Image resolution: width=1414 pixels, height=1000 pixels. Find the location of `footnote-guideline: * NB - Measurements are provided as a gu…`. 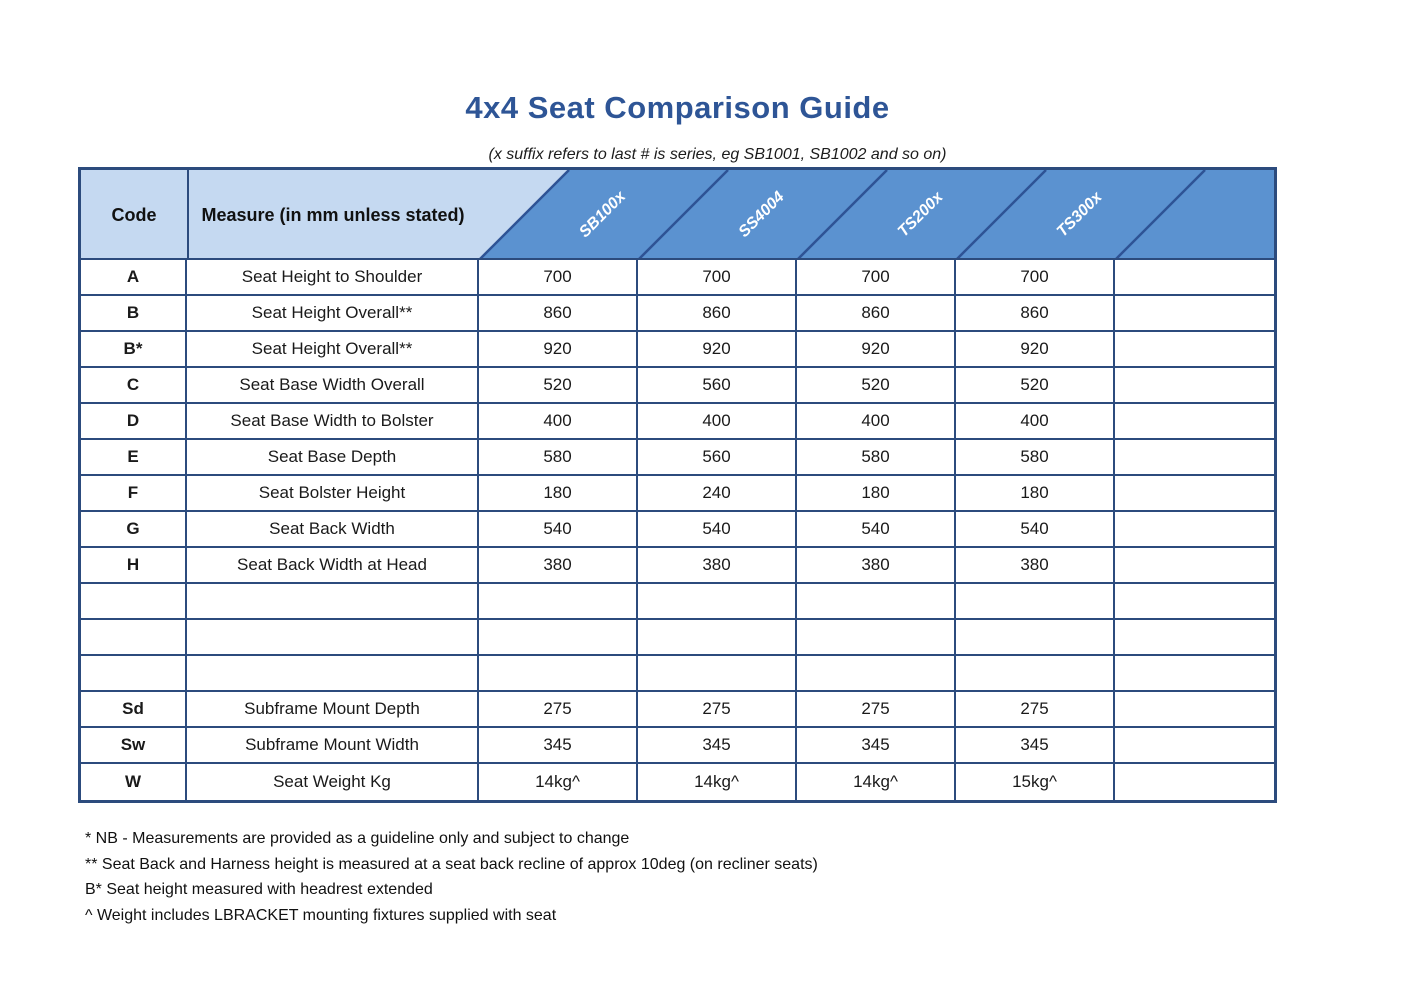

footnote-guideline: * NB - Measurements are provided as a gu… is located at coordinates (357, 838).